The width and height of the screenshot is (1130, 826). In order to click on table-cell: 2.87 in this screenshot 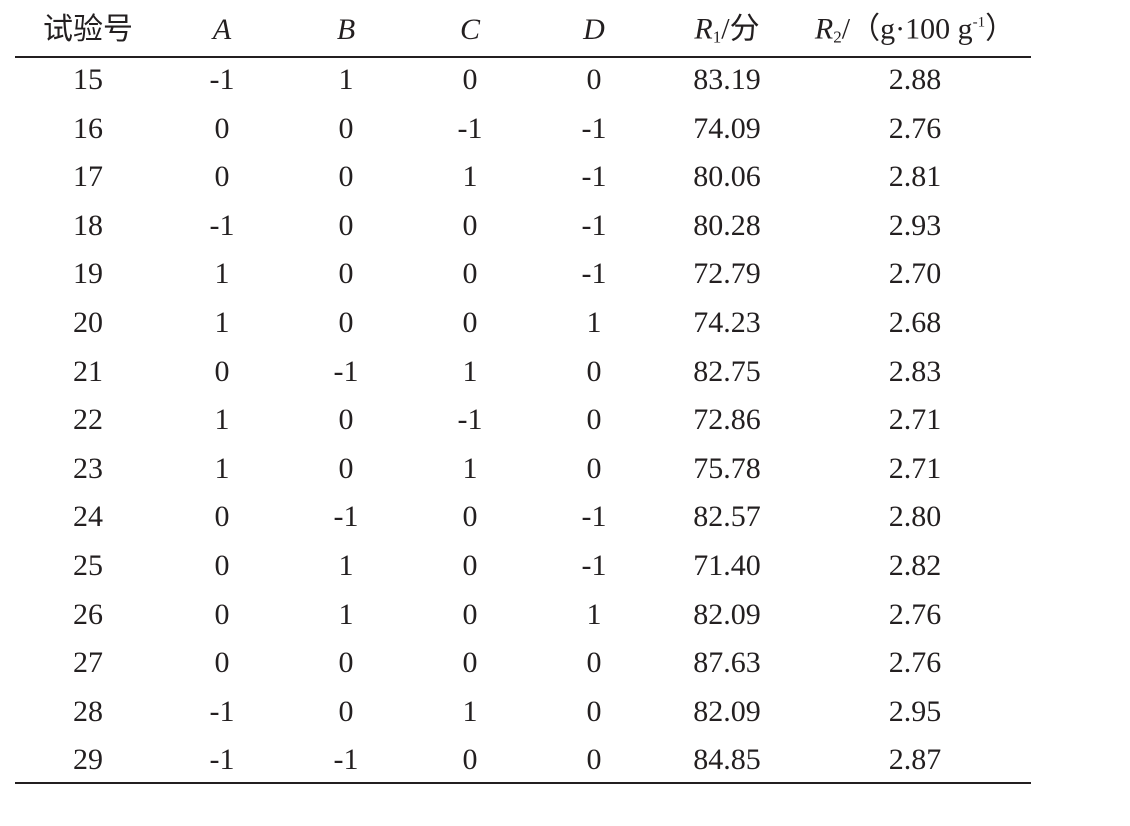, I will do `click(915, 760)`.